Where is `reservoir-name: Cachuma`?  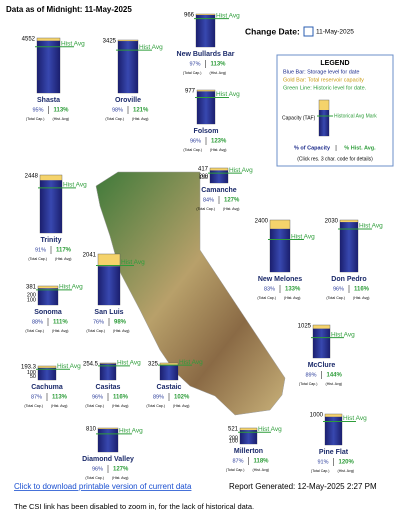 reservoir-name: Cachuma is located at coordinates (47, 387).